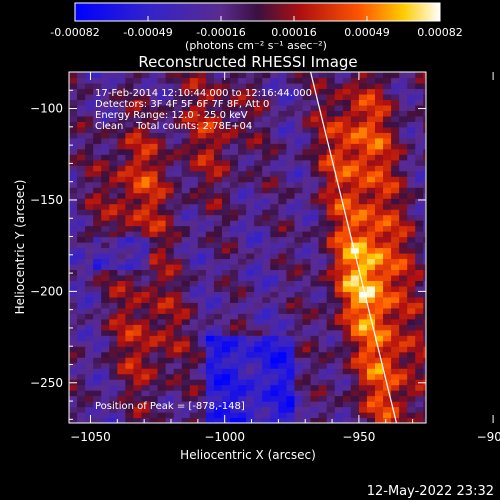 The height and width of the screenshot is (500, 500). Describe the element at coordinates (358, 437) in the screenshot. I see `x-tick-label: −950` at that location.